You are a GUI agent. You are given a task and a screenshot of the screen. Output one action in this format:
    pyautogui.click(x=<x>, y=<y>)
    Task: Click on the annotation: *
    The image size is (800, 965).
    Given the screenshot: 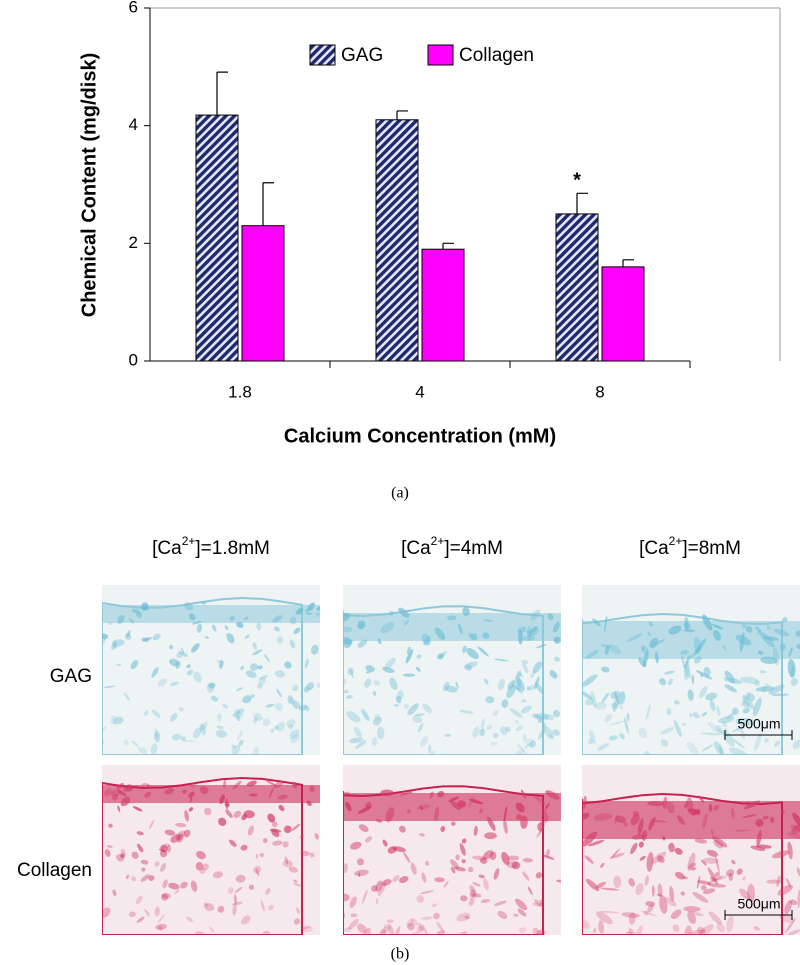 What is the action you would take?
    pyautogui.click(x=577, y=181)
    